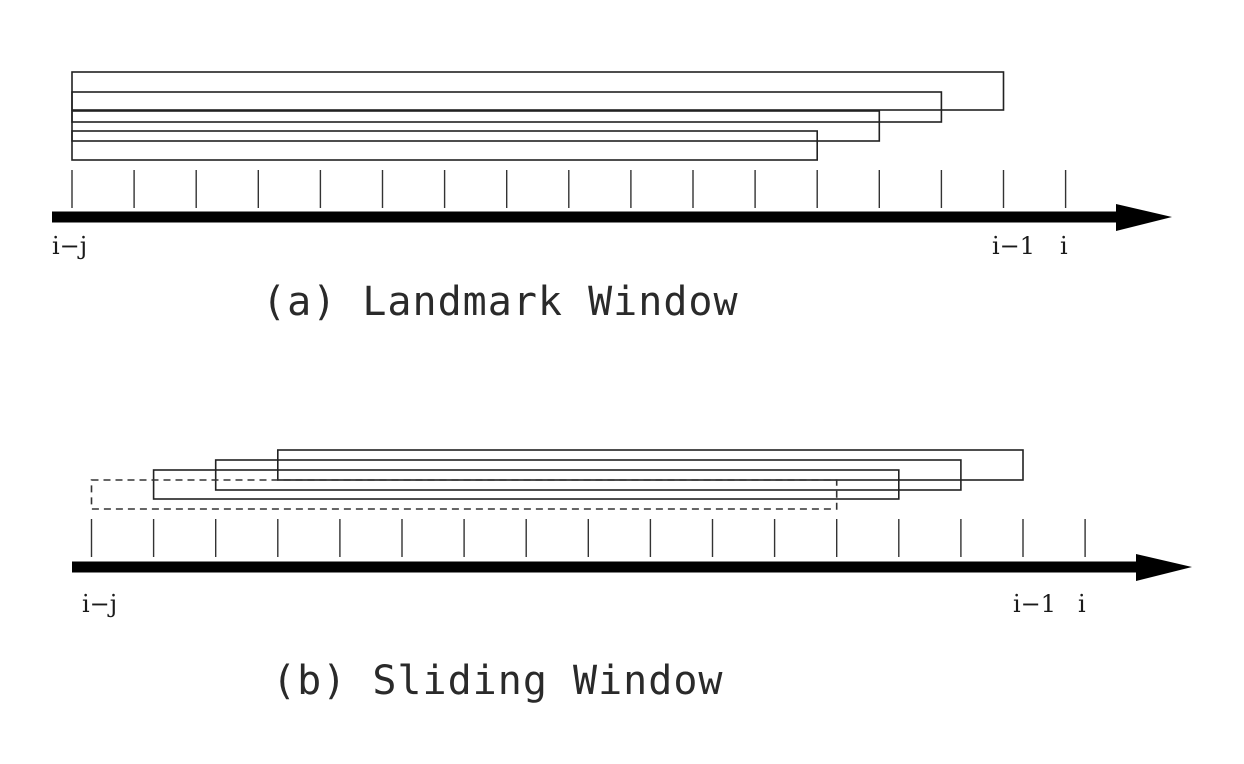 This screenshot has width=1244, height=764. Describe the element at coordinates (69, 246) in the screenshot. I see `landmark-label-start: i−j` at that location.